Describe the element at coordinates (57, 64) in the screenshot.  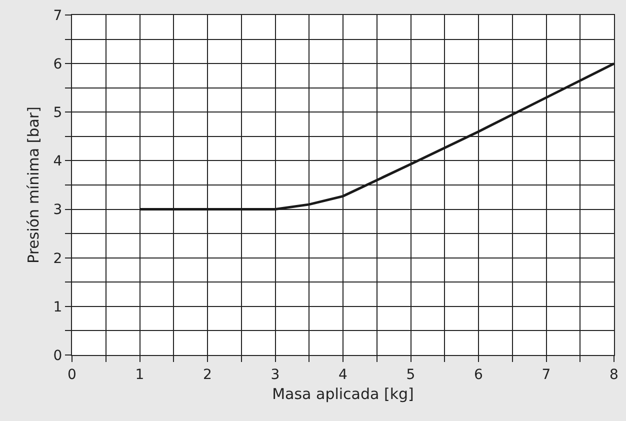
I see `y-tick-label: 6` at that location.